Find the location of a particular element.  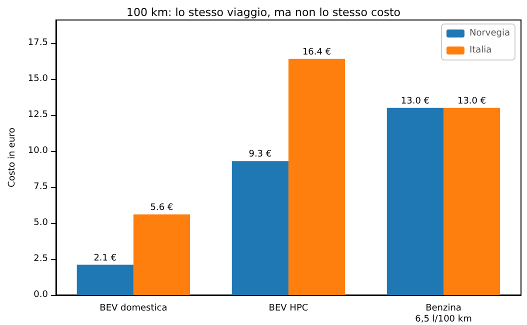

chart-title: 100 km: lo stesso viaggio, ma non lo stesso costo is located at coordinates (263, 12).